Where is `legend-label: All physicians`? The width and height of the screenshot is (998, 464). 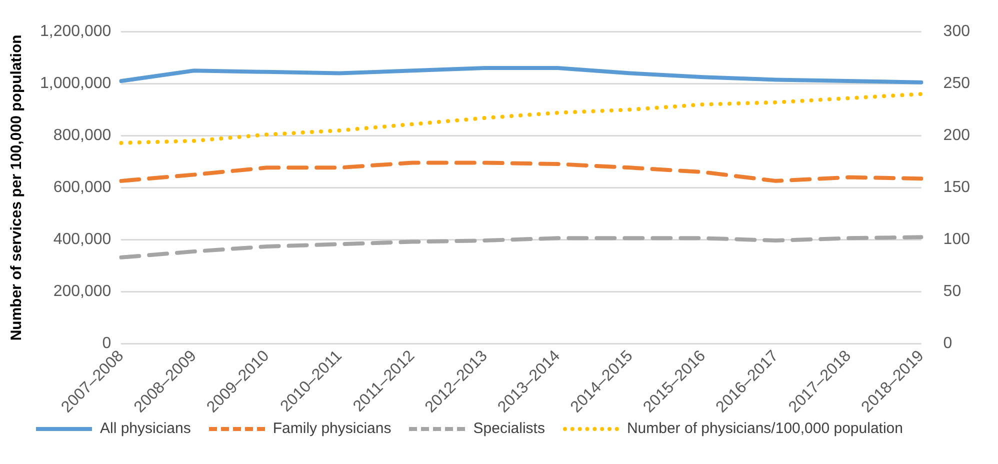
legend-label: All physicians is located at coordinates (145, 428).